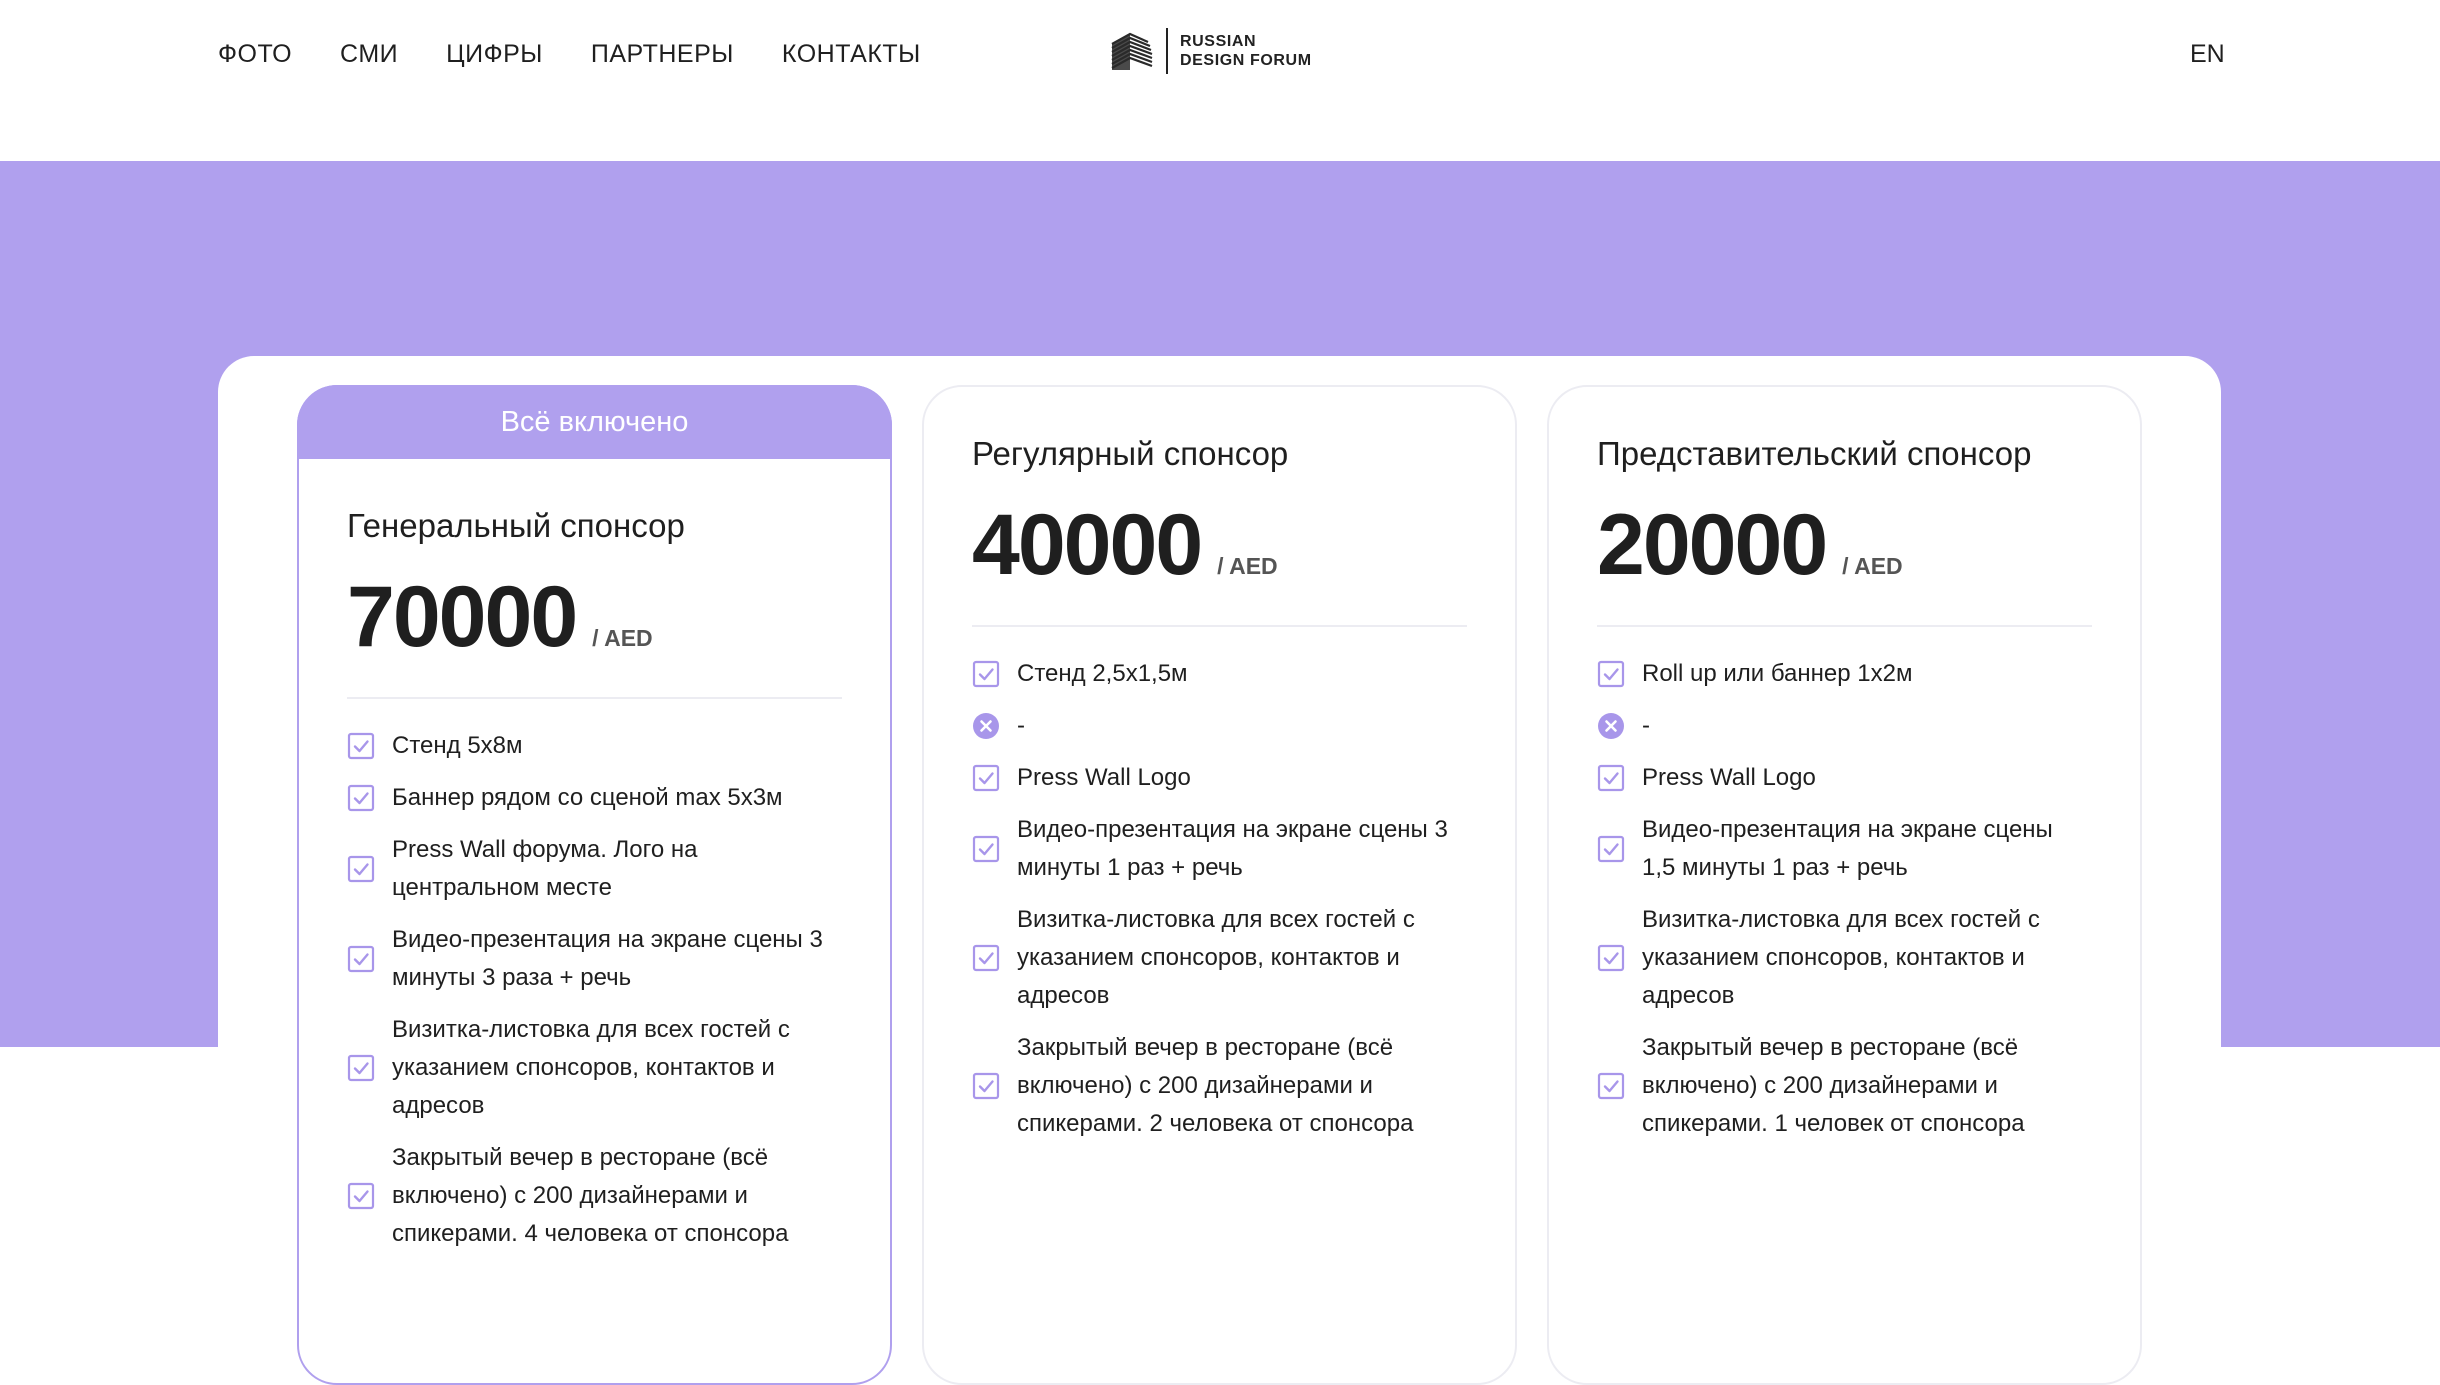 The width and height of the screenshot is (2440, 1385). What do you see at coordinates (1246, 60) in the screenshot?
I see `logo-line-2: DESIGN FORUM` at bounding box center [1246, 60].